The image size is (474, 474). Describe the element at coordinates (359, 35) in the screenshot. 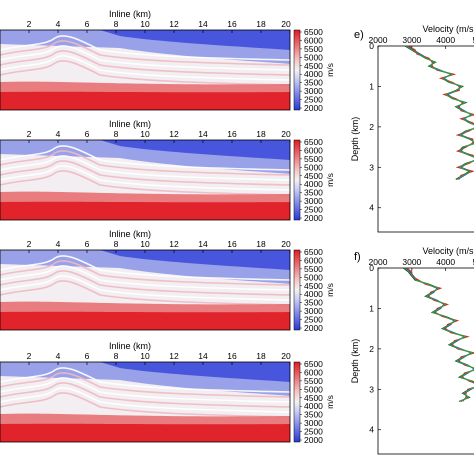

I see `panel-label: e)` at that location.